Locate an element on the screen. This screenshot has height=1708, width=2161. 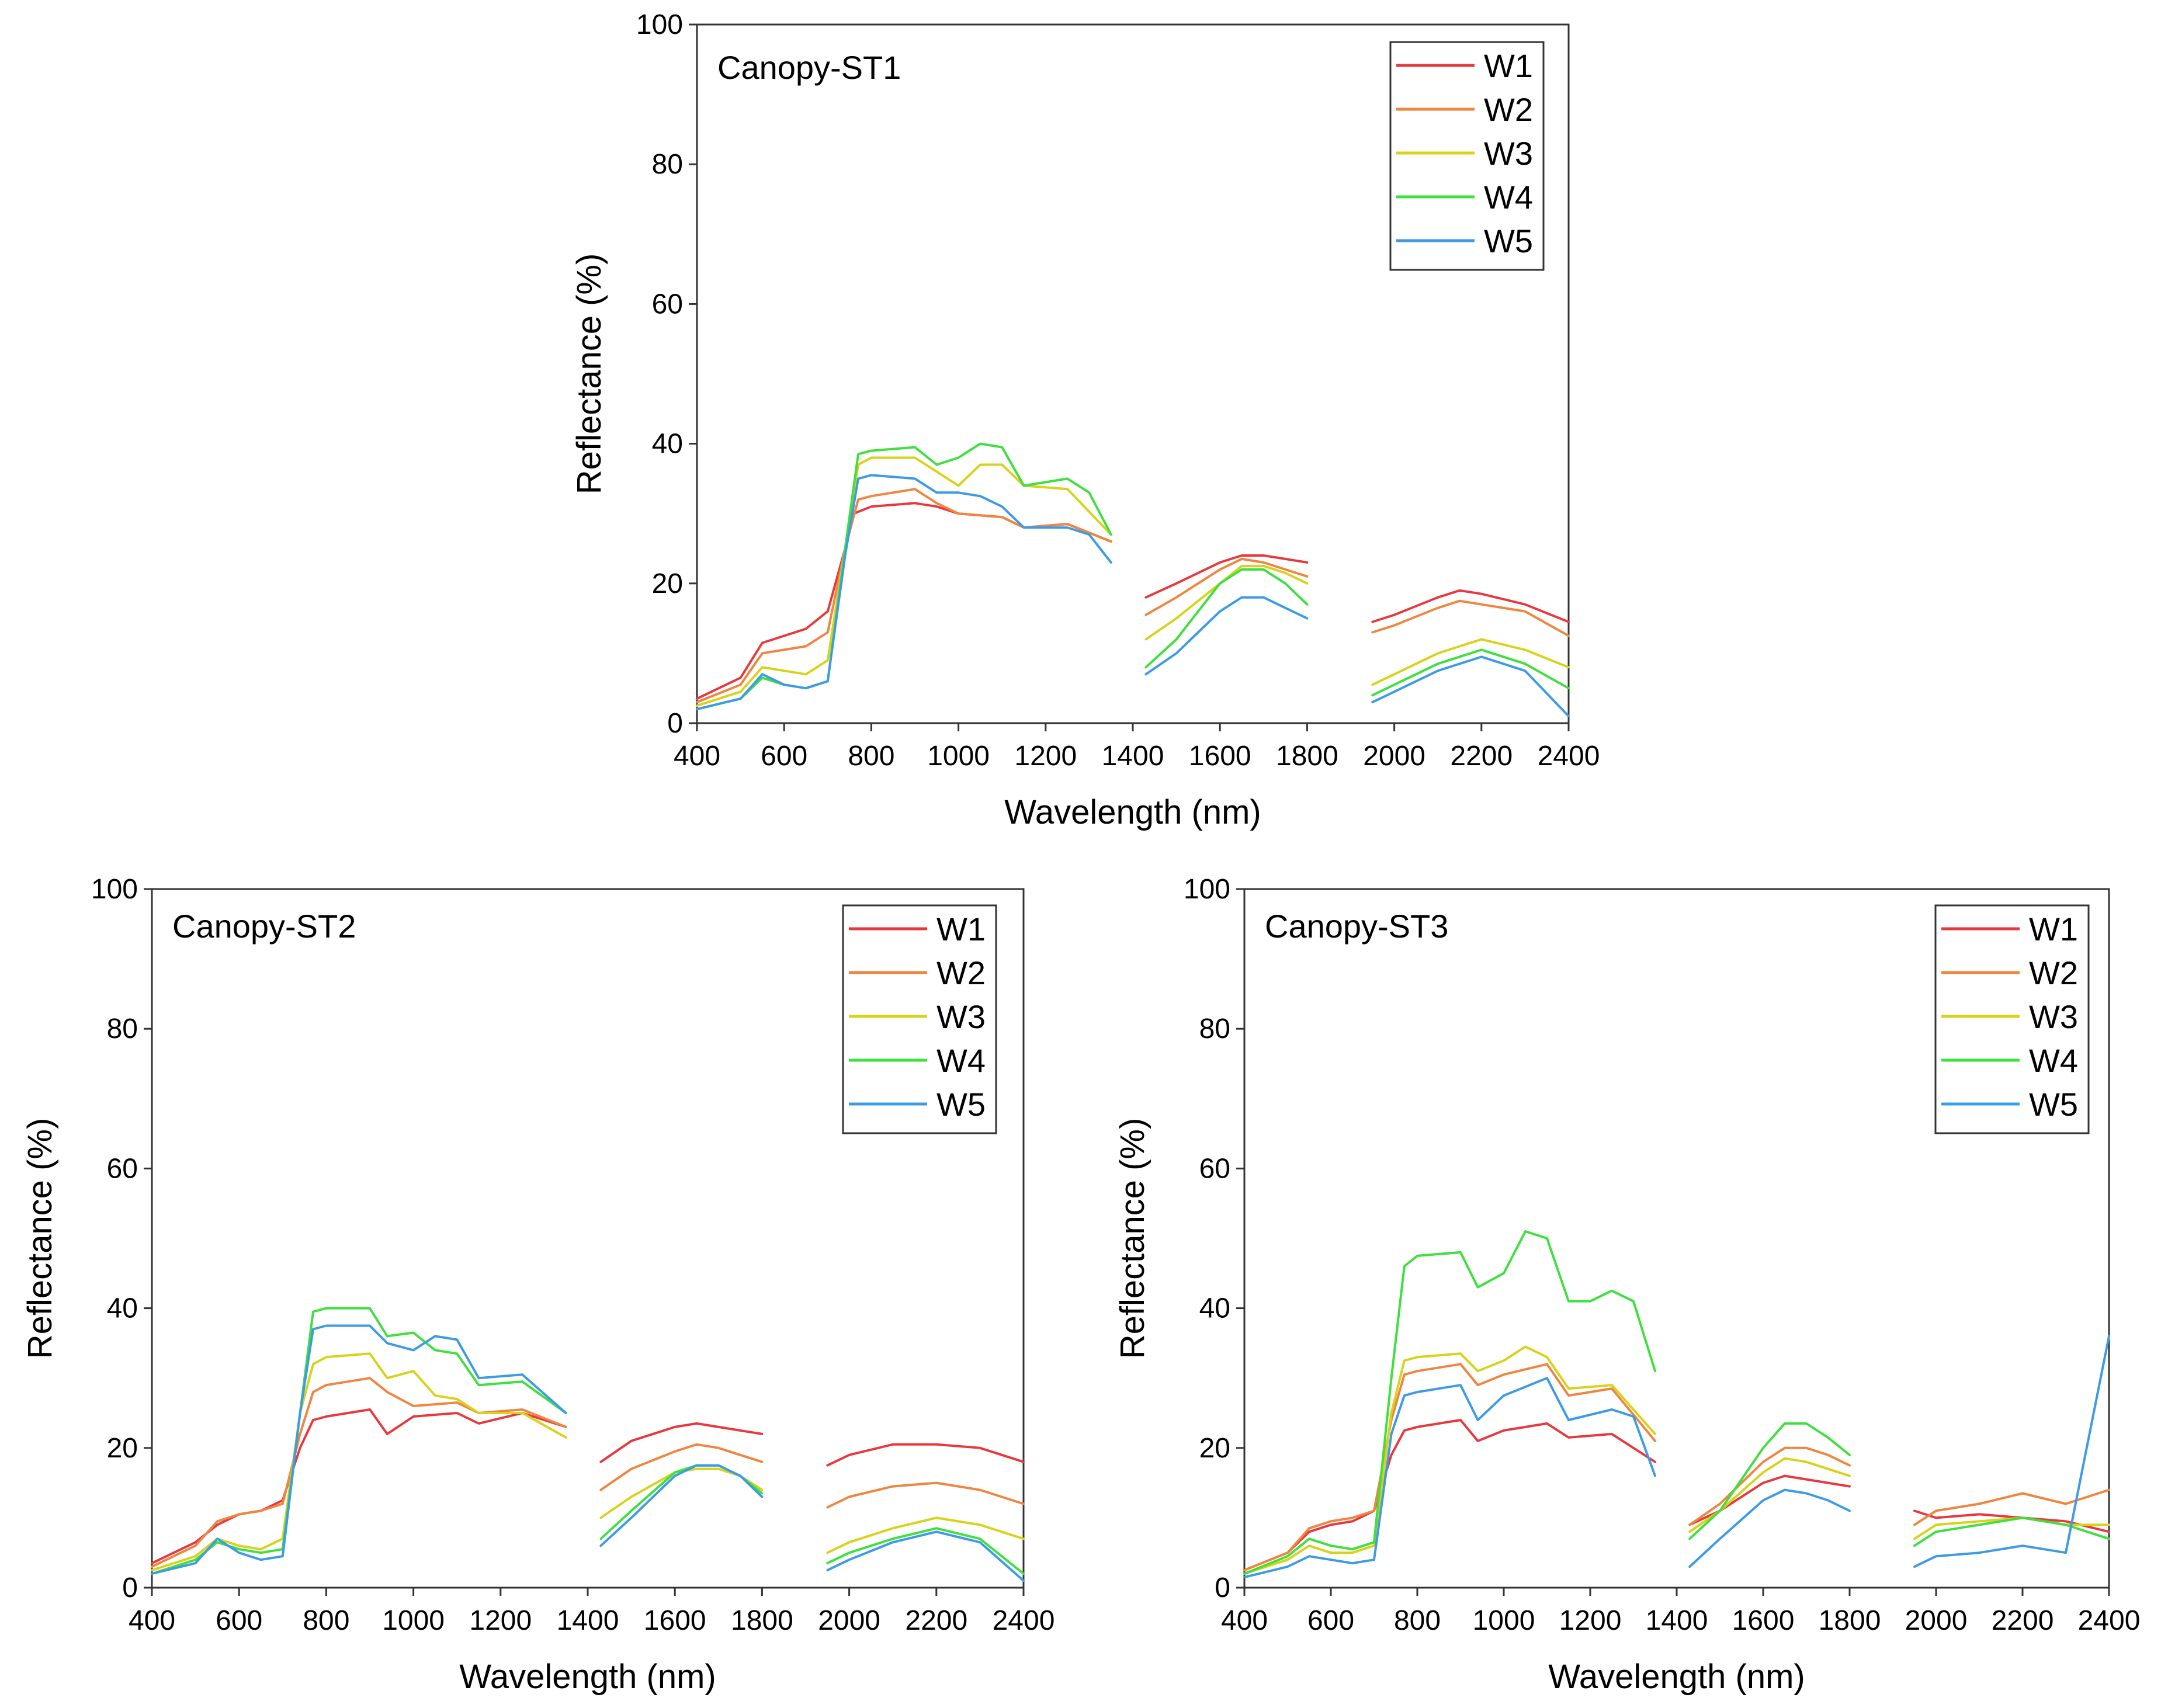
x-tick-label: 2000 is located at coordinates (849, 1620).